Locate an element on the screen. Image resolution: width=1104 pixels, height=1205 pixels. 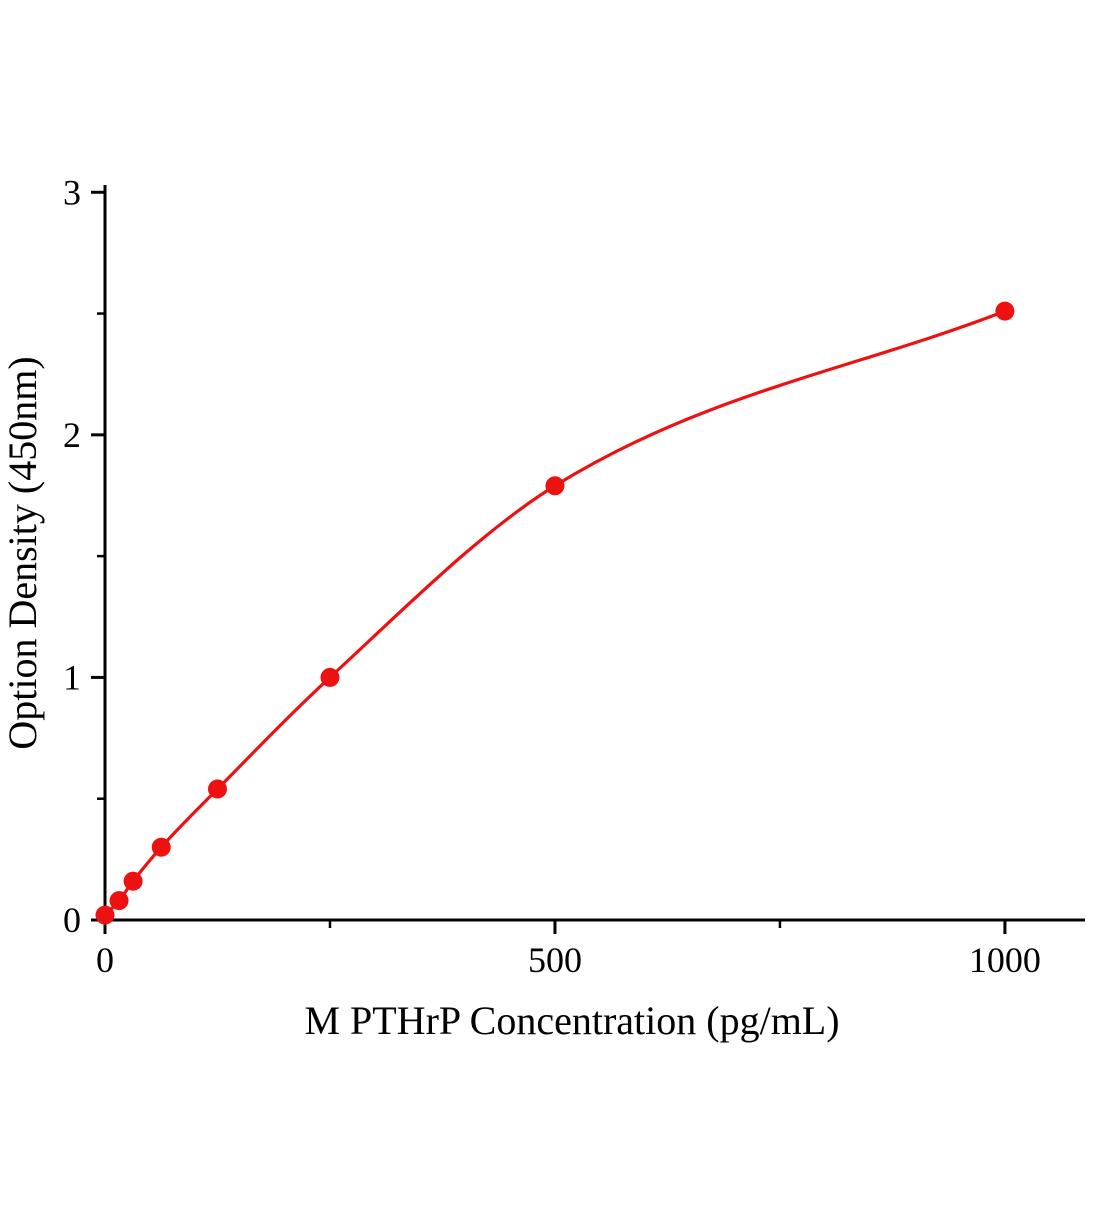
y-tick-label: 0 is located at coordinates (72, 920).